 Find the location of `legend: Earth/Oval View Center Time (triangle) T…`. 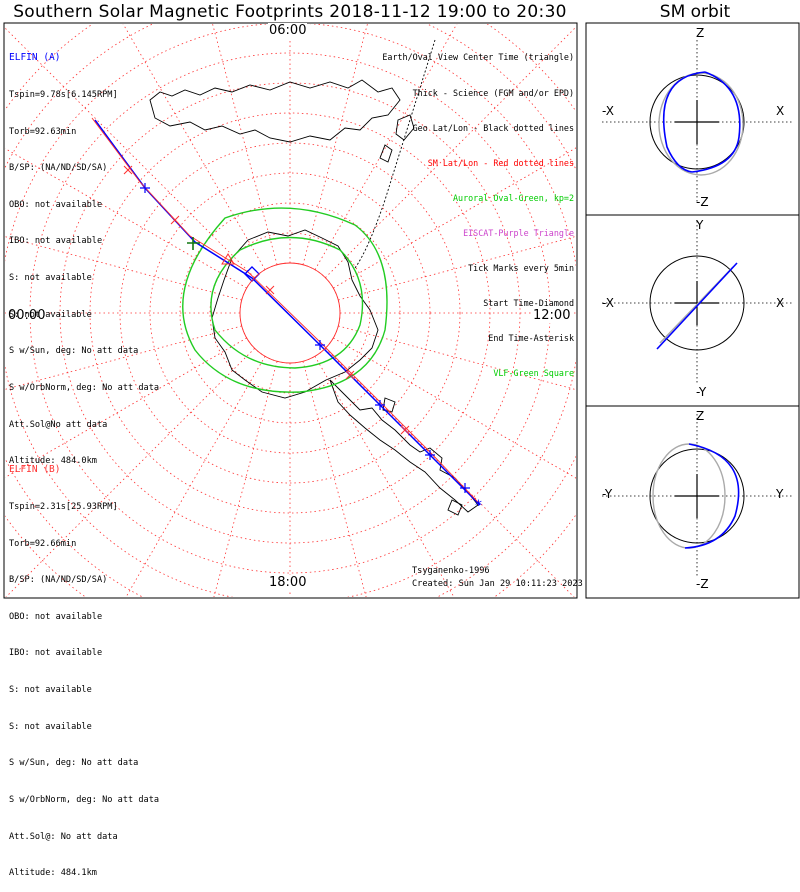

legend: Earth/Oval View Center Time (triangle) T… is located at coordinates (478, 210).